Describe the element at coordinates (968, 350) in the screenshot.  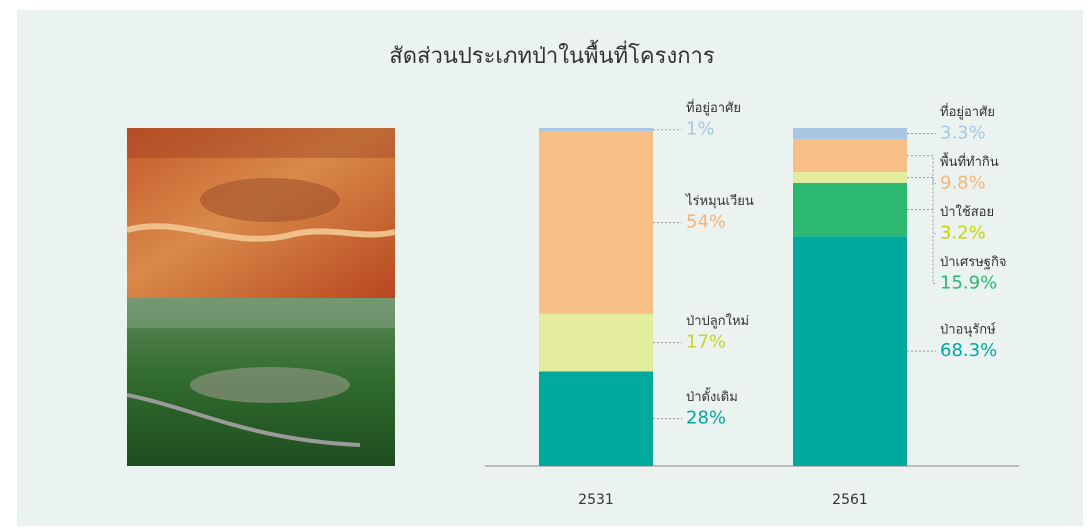
I see `value-label: 68.3%` at that location.